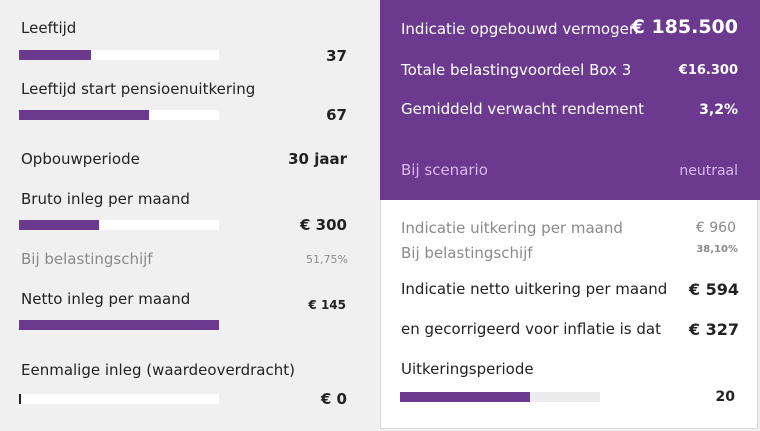  Describe the element at coordinates (465, 397) in the screenshot. I see `payout-period-slider-fill` at that location.